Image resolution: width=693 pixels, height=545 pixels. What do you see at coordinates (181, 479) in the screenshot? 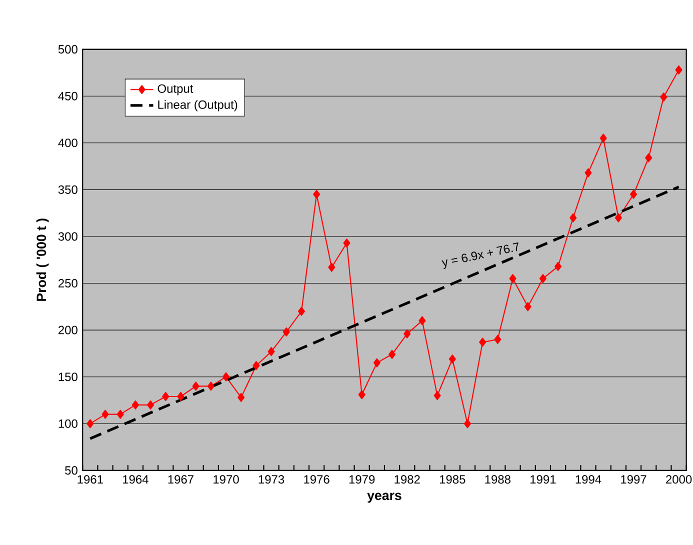
I see `x-tick-label: 1967` at bounding box center [181, 479].